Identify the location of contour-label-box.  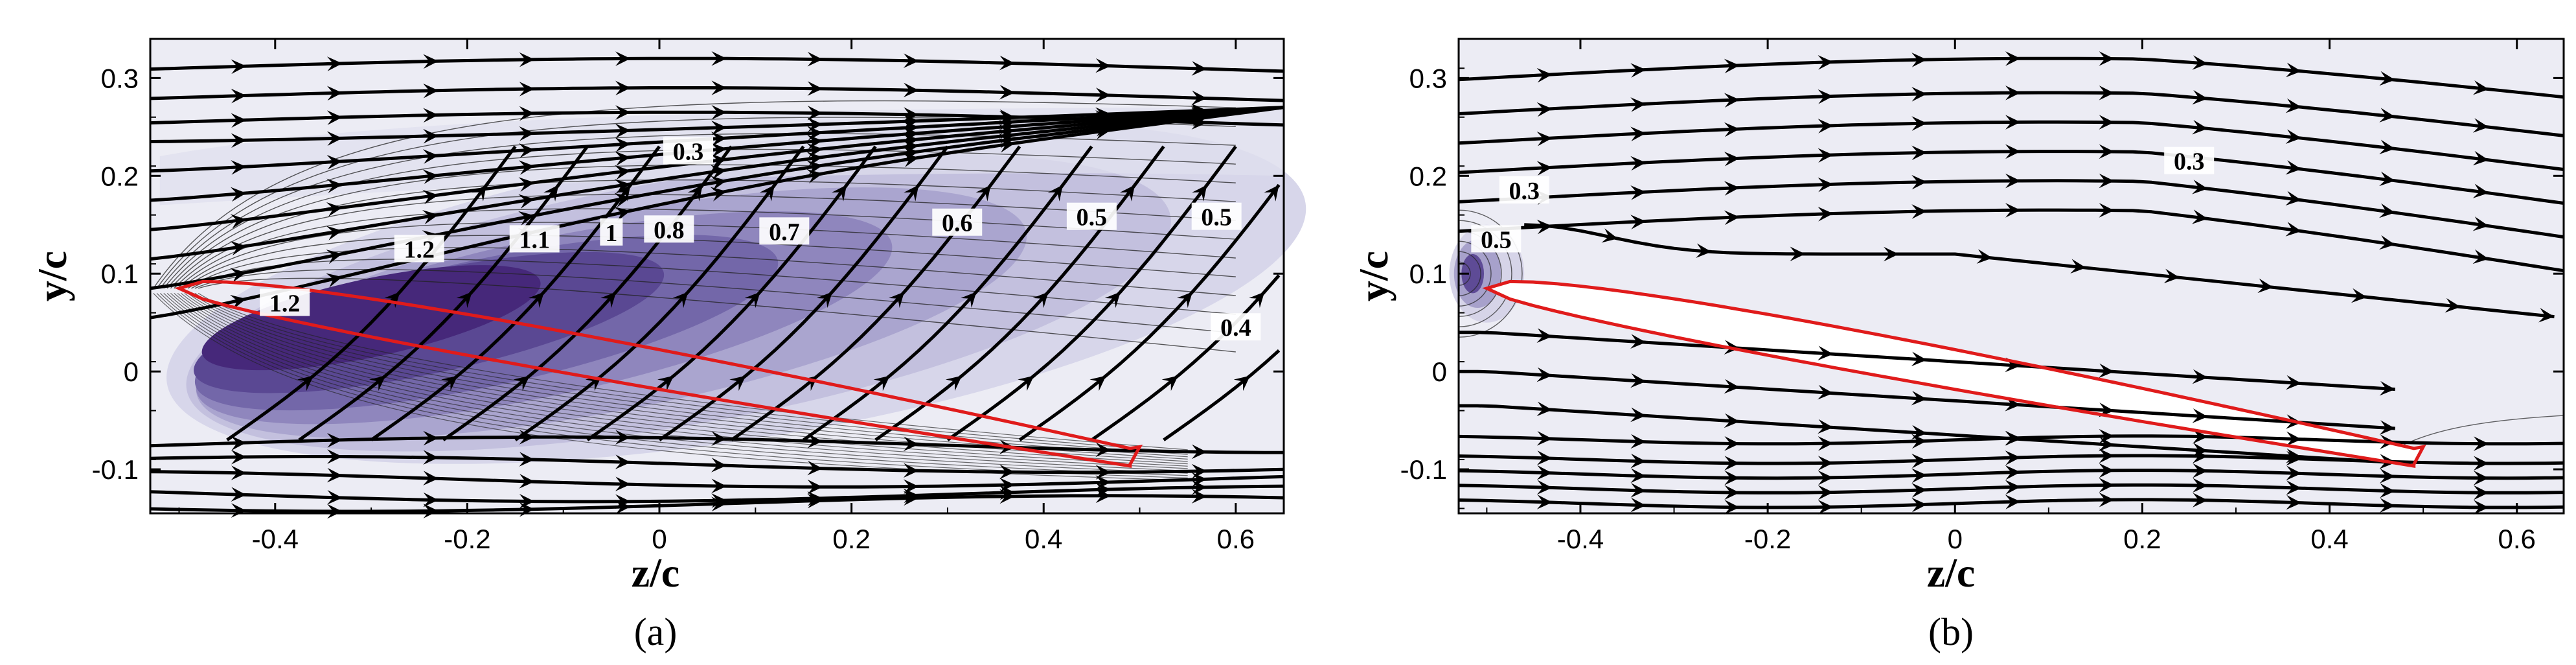
(1236, 327).